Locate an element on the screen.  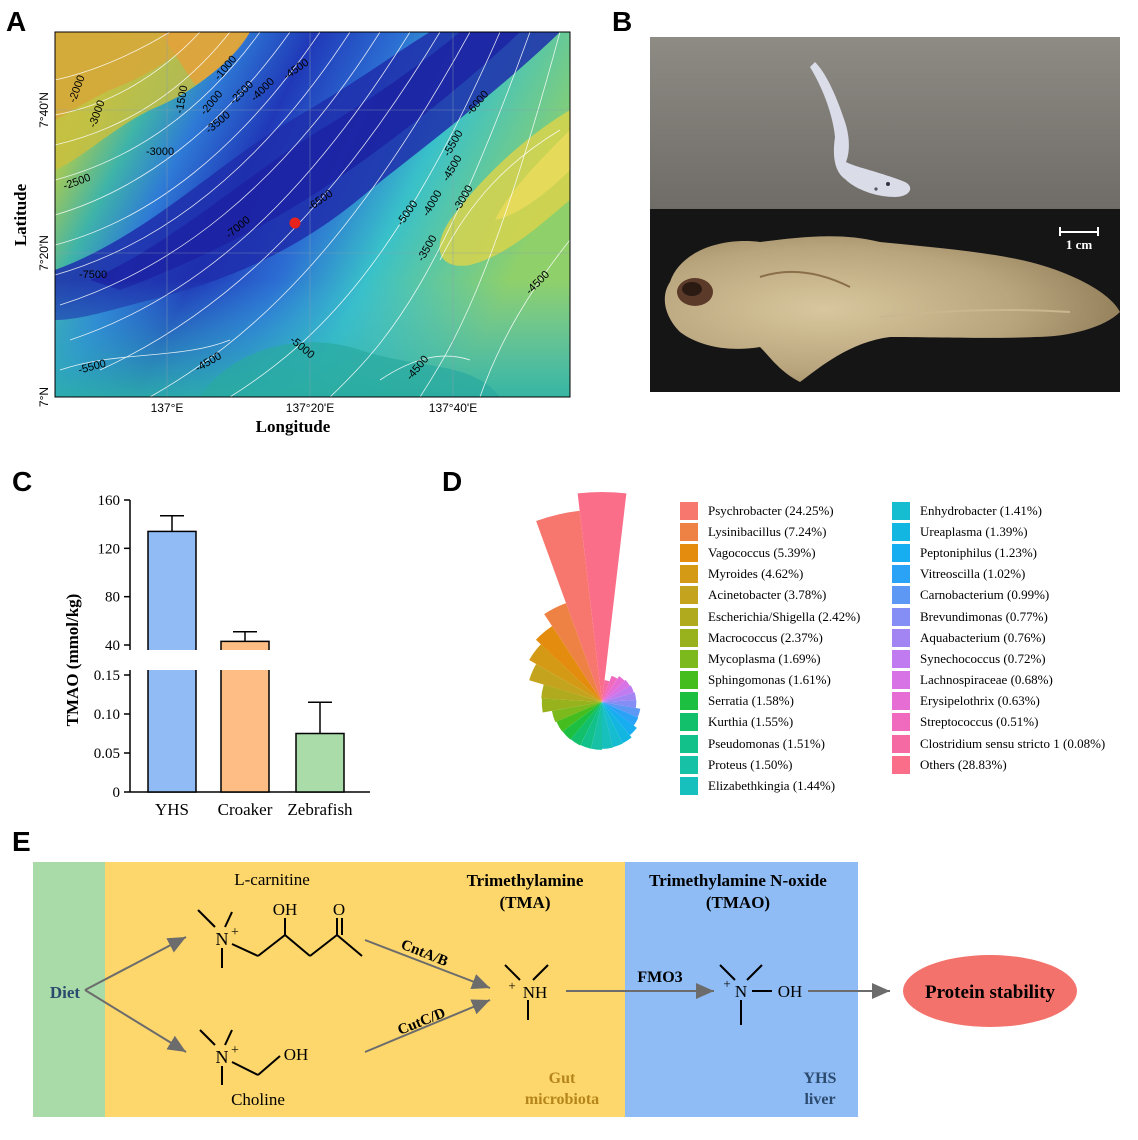
choline-structure is located at coordinates (240, 1057).